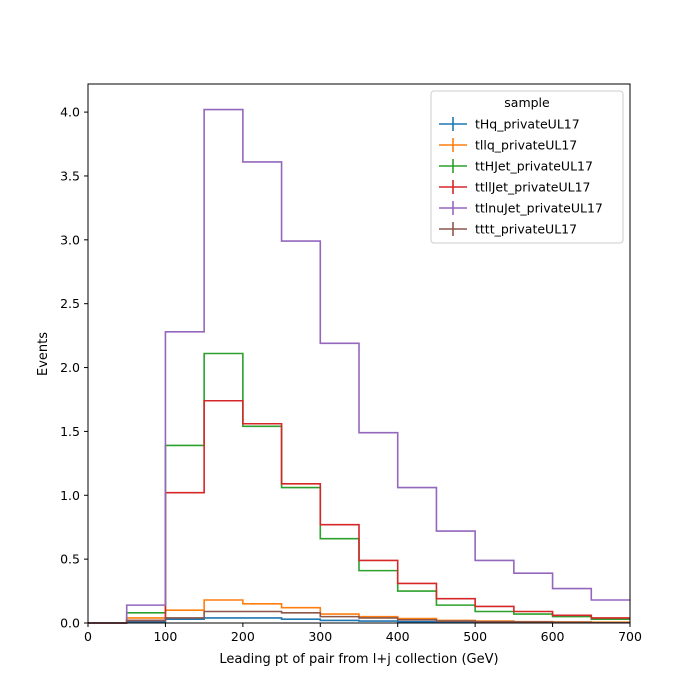 This screenshot has height=700, width=700. I want to click on legend-entry-ttlnuJet_privateUL17: ttlnuJet_privateUL17, so click(521, 208).